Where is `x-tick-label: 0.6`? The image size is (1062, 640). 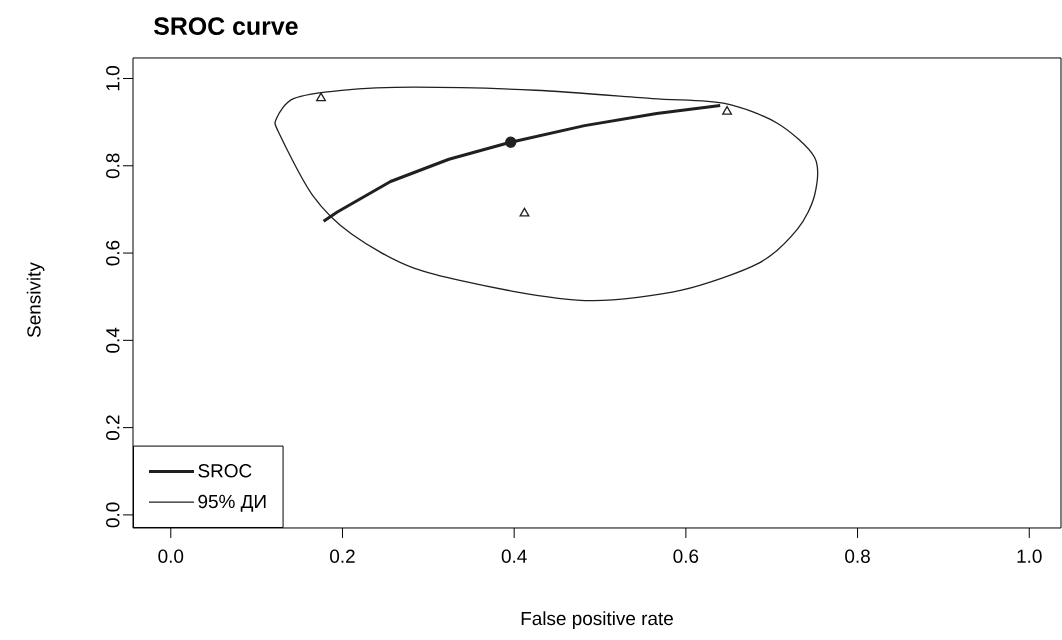
x-tick-label: 0.6 is located at coordinates (686, 556).